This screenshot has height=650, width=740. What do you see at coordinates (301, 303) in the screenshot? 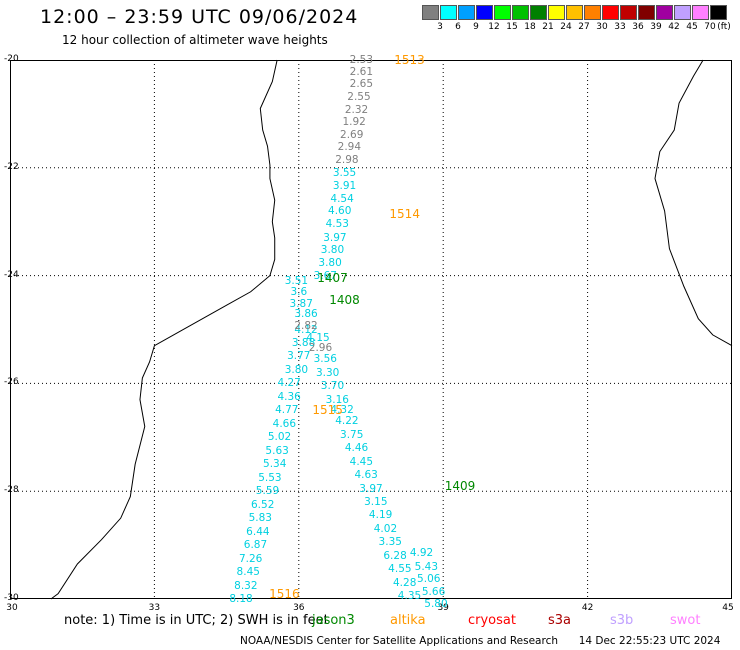
I see `wave-height-value: 3.87` at bounding box center [301, 303].